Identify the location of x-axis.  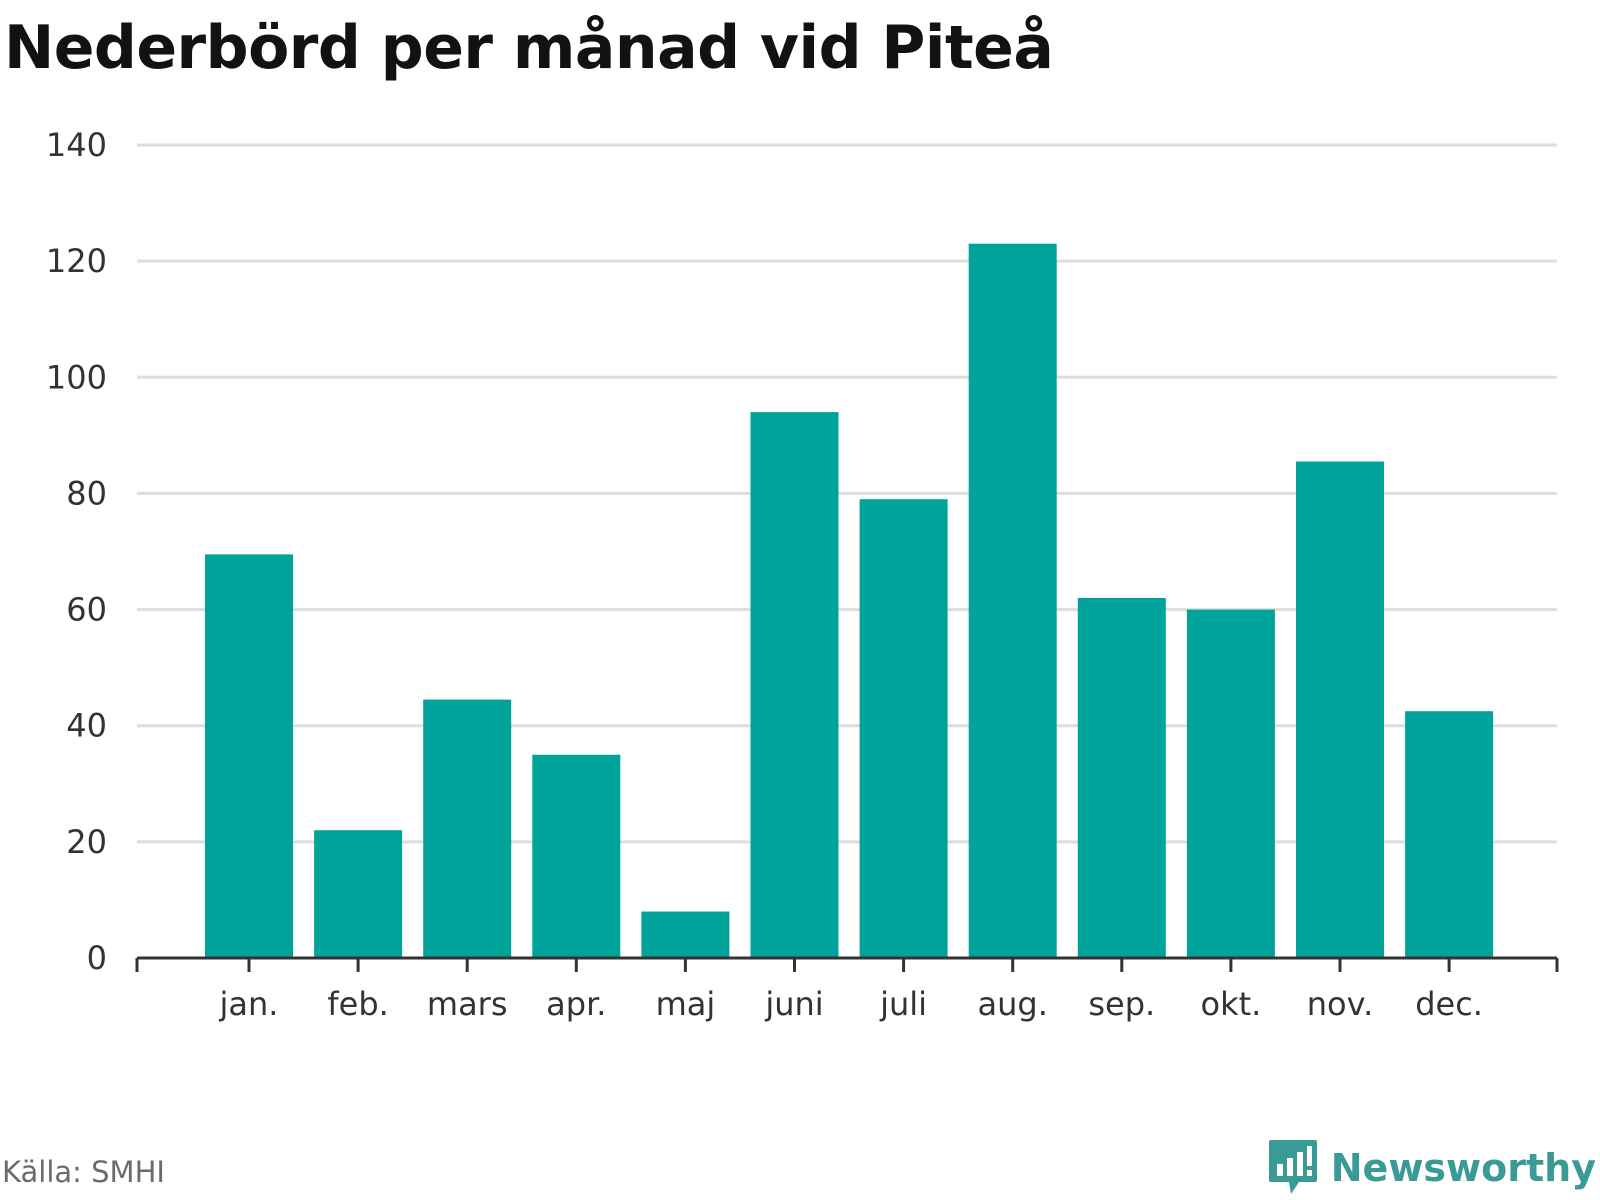
(847, 964).